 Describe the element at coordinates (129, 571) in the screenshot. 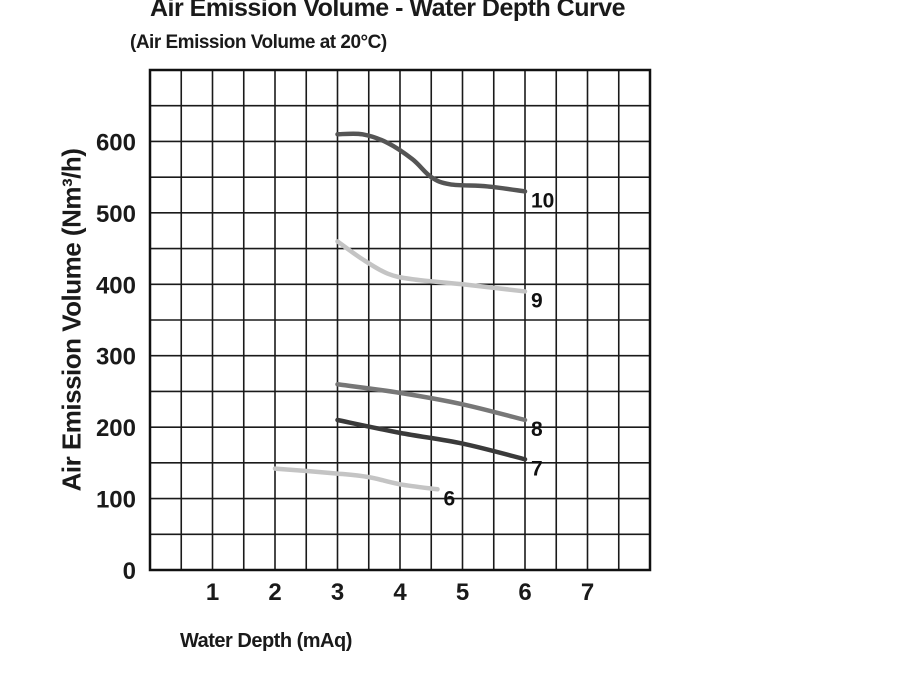

I see `y-tick-label: 0` at that location.